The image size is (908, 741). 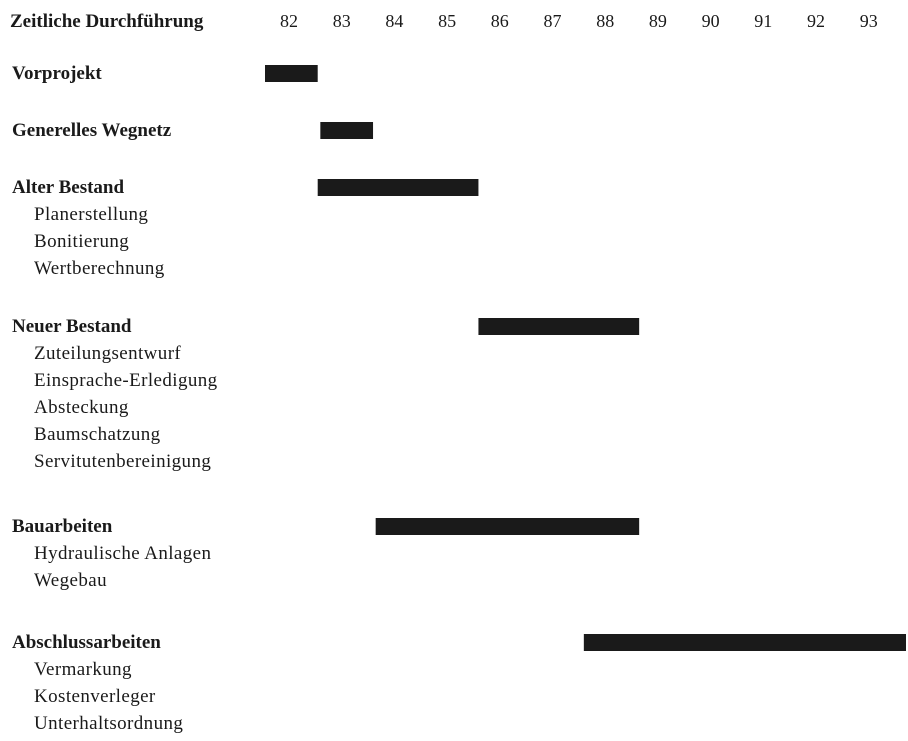 I want to click on task-label: Bonitierung, so click(x=81, y=241).